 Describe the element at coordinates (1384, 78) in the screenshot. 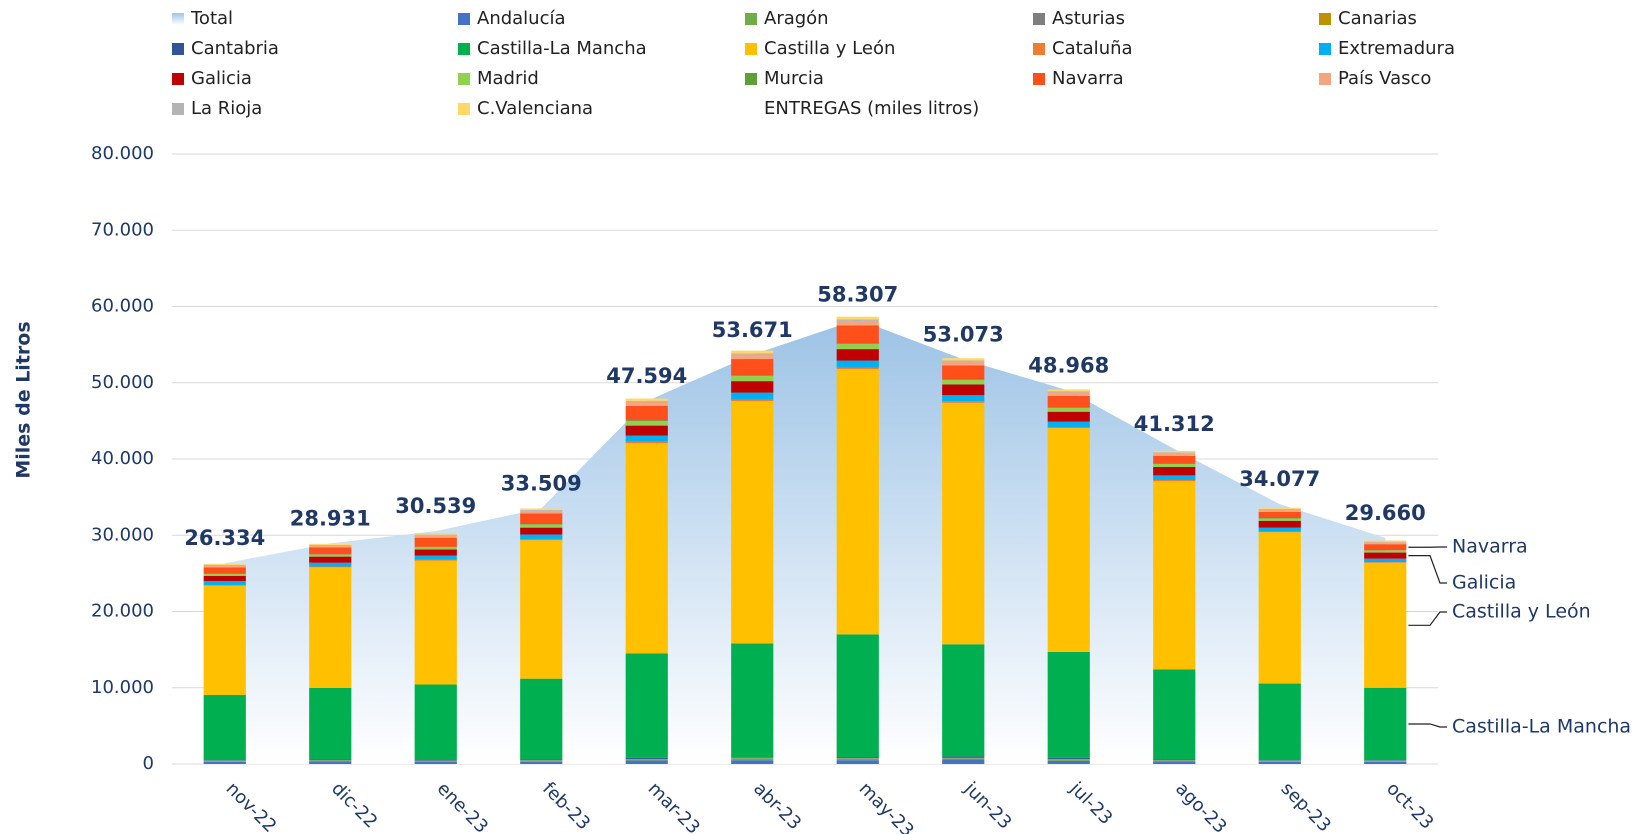

I see `legend-label: País Vasco` at that location.